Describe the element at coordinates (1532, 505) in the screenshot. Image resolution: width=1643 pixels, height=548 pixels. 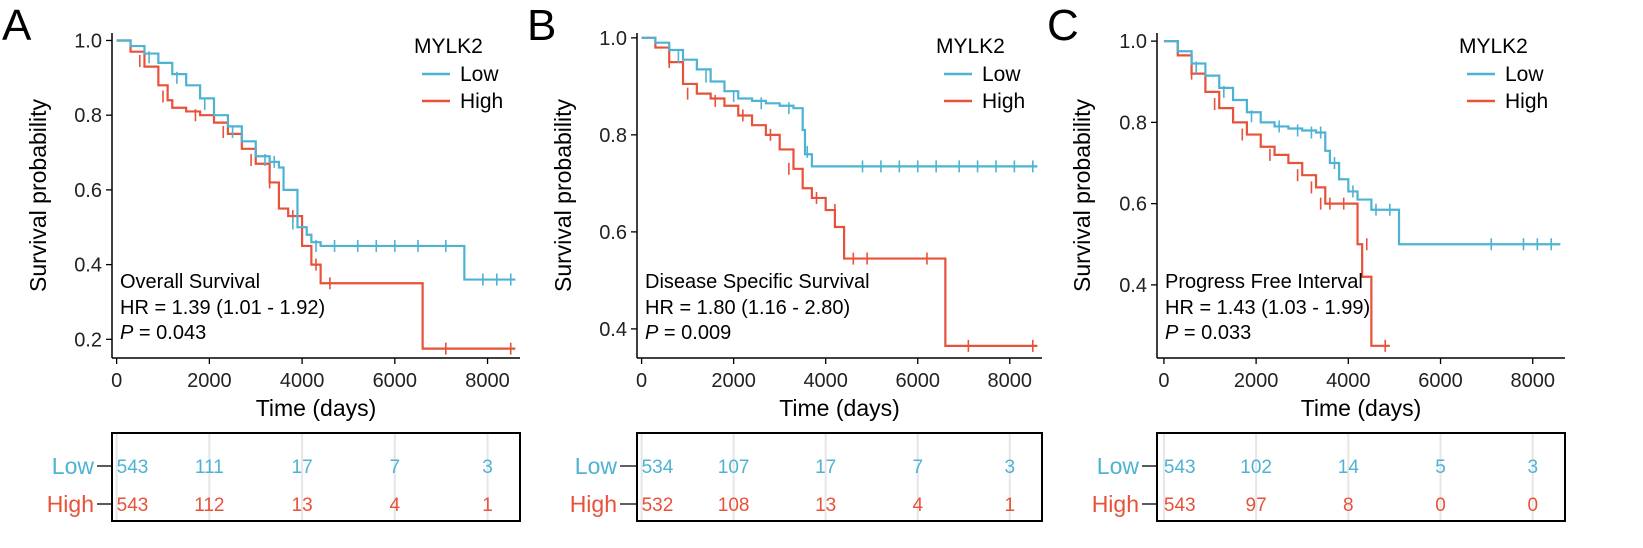
I see `risk-count-high: 0` at that location.